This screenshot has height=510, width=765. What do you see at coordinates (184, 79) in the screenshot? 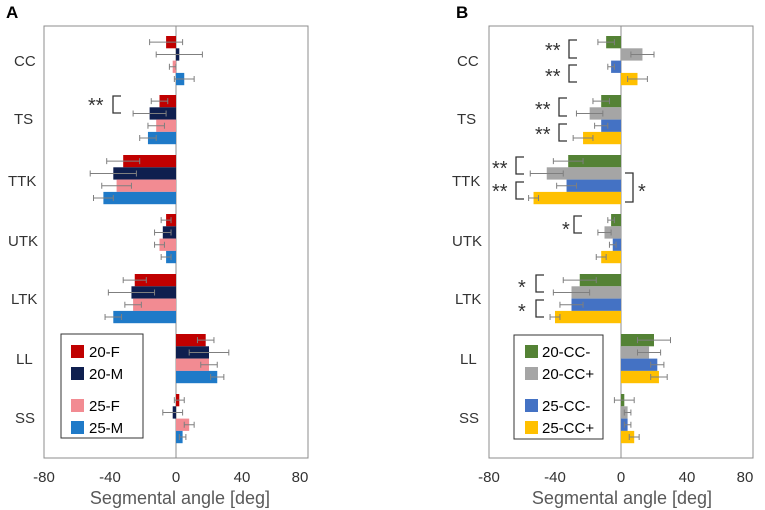
I see `error-bar-cc-25-m` at bounding box center [184, 79].